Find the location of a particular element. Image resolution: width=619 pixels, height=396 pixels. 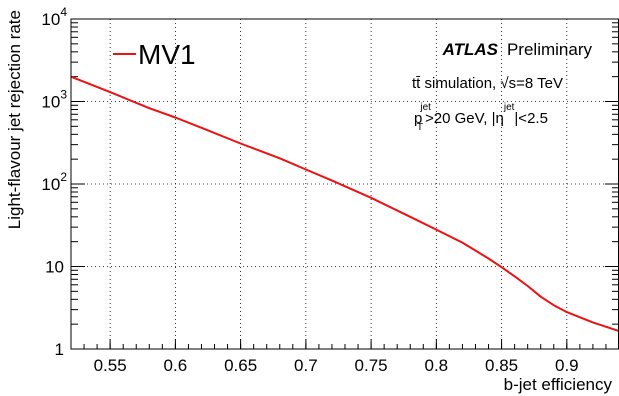

x-tick-label: 0.65 is located at coordinates (240, 365).